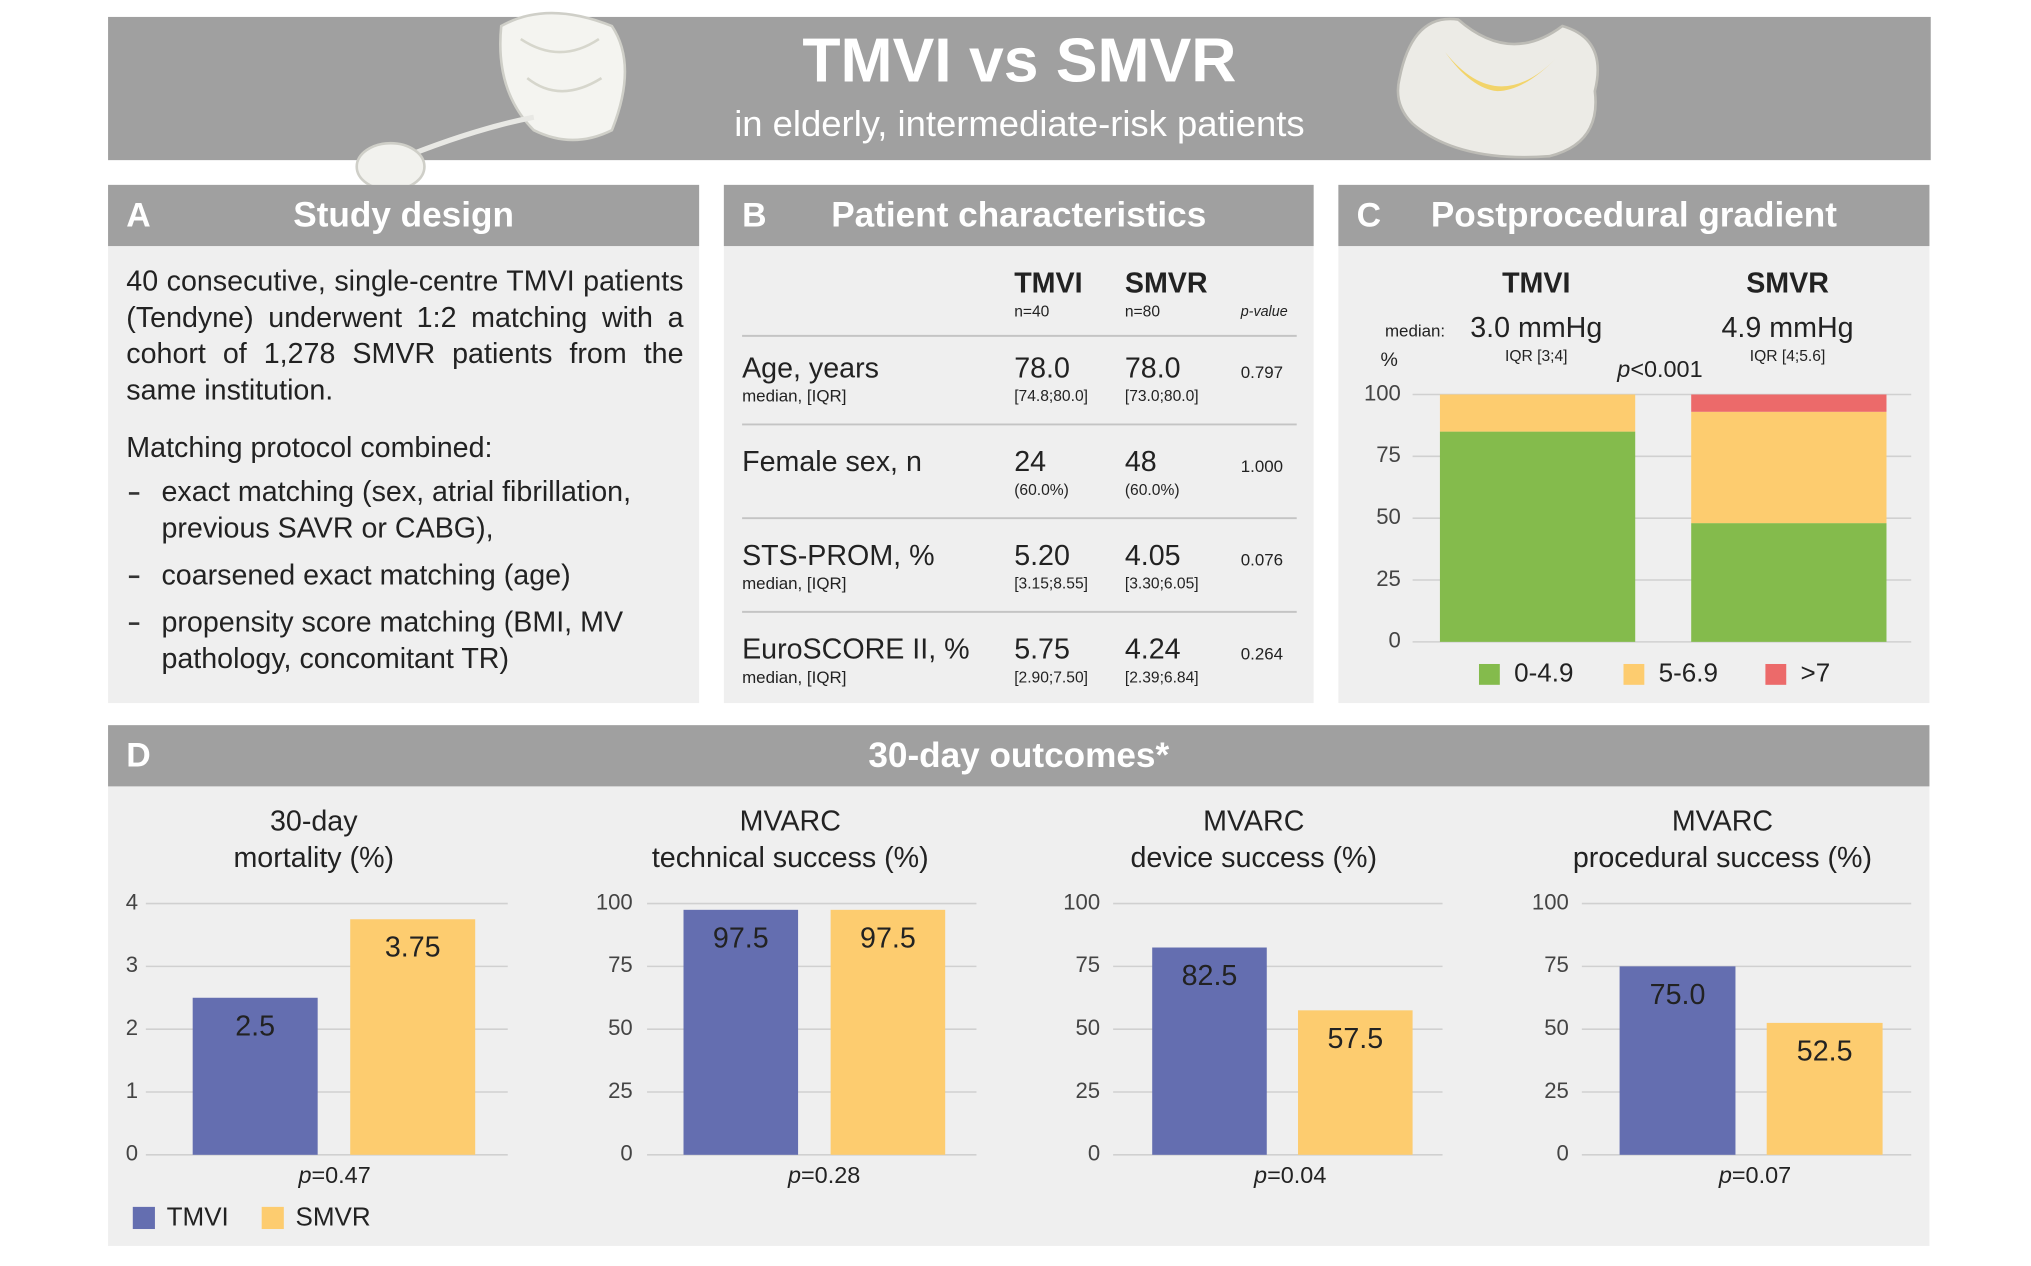  I want to click on panel-title: Postprocedural gradient, so click(1634, 215).